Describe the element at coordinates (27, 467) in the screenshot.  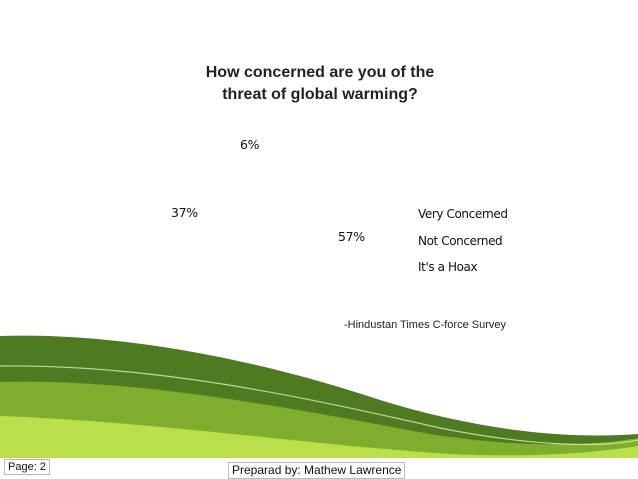
I see `page-number: Page: 2` at that location.